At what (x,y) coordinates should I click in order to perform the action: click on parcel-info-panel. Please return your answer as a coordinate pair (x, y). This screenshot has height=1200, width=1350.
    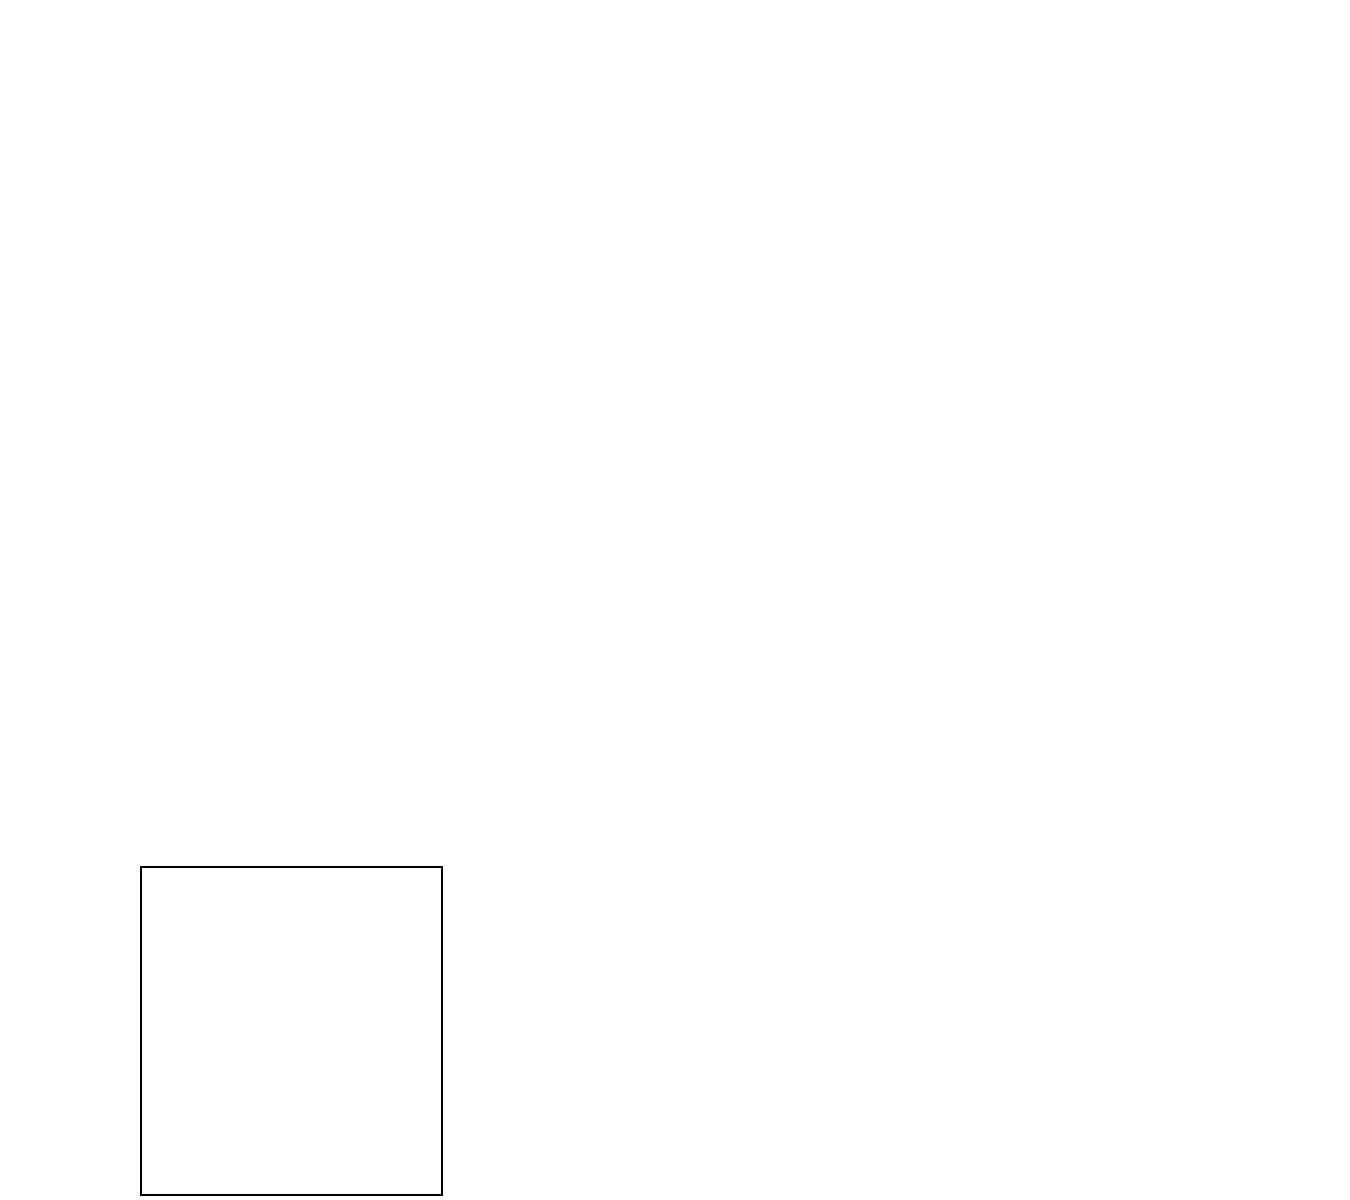
    Looking at the image, I should click on (291, 1031).